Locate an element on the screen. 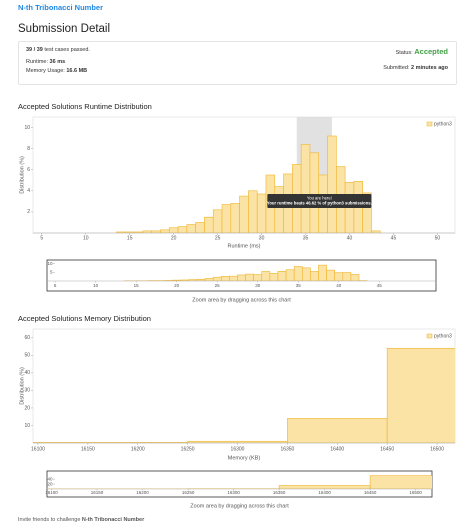 Image resolution: width=474 pixels, height=527 pixels. navigator-x-tick-label: 16250 is located at coordinates (188, 492).